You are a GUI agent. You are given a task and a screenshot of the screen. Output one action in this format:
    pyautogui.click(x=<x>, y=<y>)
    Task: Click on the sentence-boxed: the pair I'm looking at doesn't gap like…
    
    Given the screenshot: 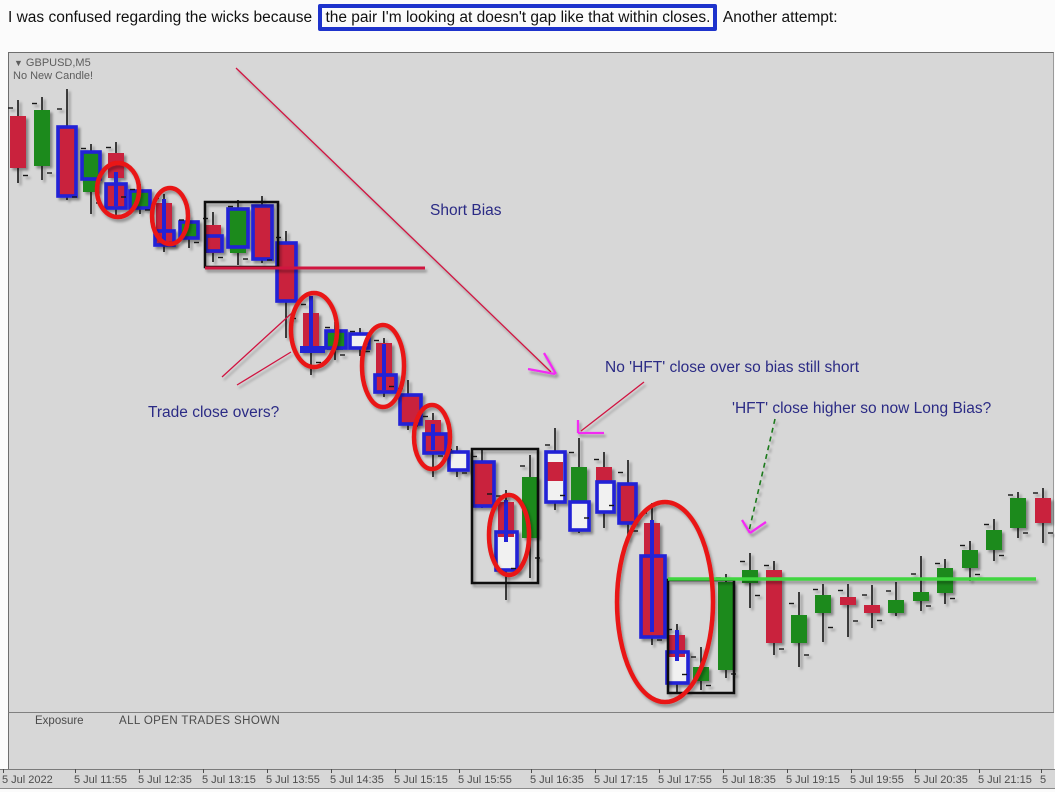 What is the action you would take?
    pyautogui.click(x=518, y=17)
    